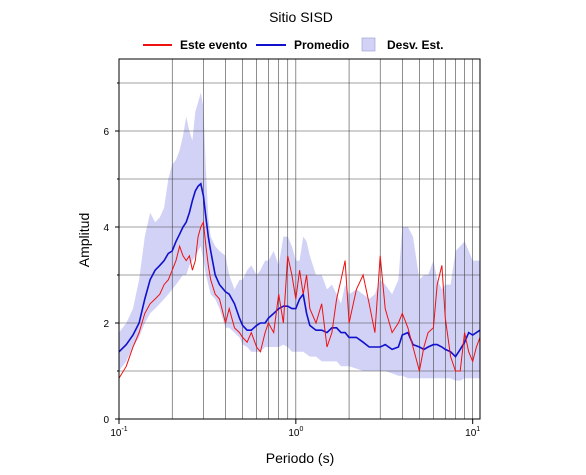 The width and height of the screenshot is (586, 475). Describe the element at coordinates (118, 432) in the screenshot. I see `x-tick-label: 10⁻¹` at that location.